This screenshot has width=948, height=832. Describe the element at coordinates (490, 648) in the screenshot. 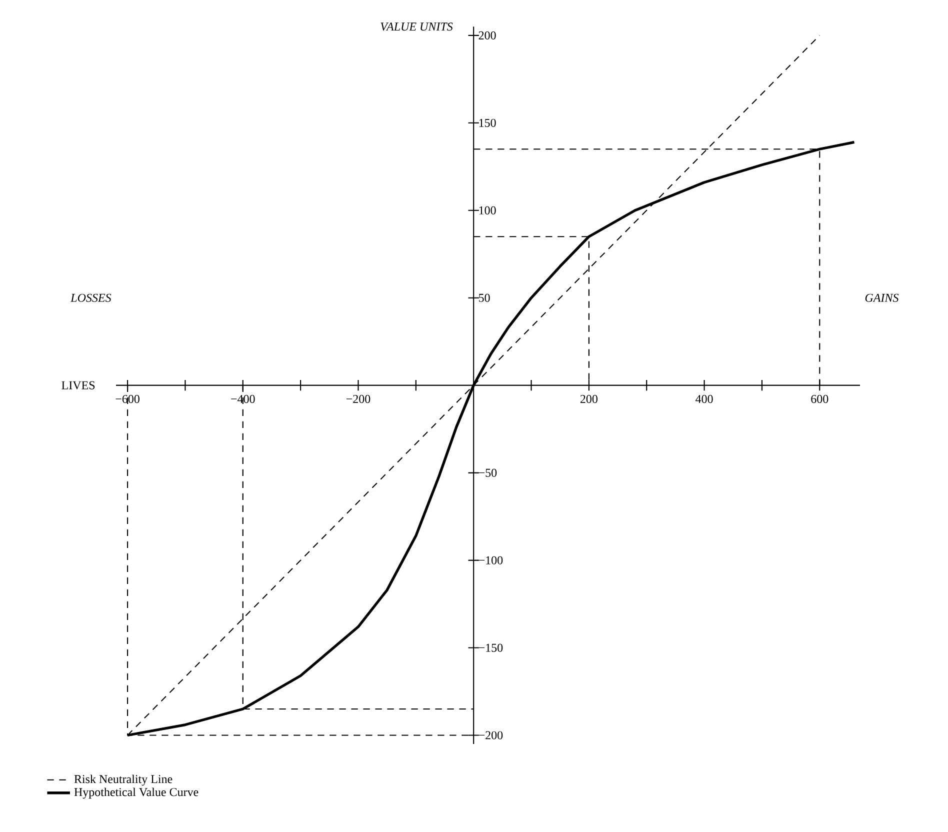

I see `y-tick-label: −150` at that location.